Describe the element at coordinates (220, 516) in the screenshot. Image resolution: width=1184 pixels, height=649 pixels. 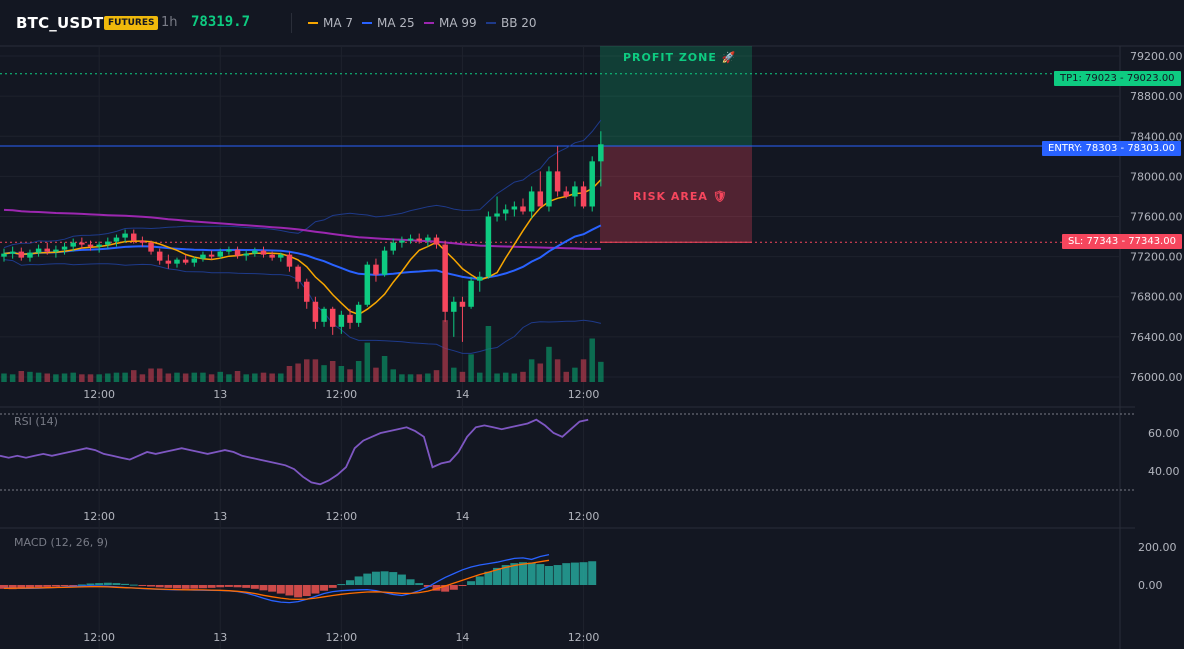
I see `x-tick-label: 13` at that location.